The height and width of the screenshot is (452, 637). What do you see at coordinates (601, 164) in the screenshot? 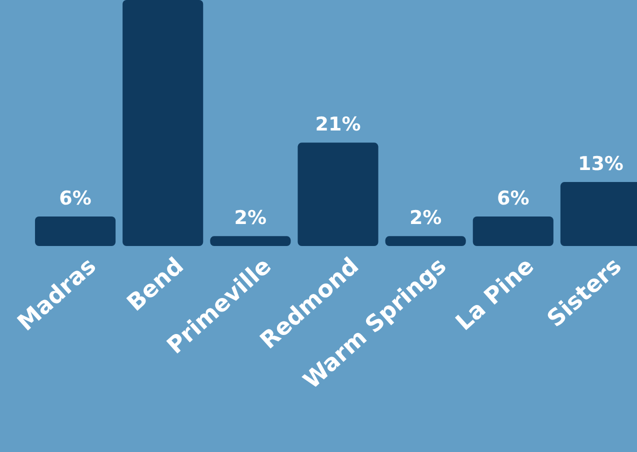
I see `data-label: 13%` at bounding box center [601, 164].